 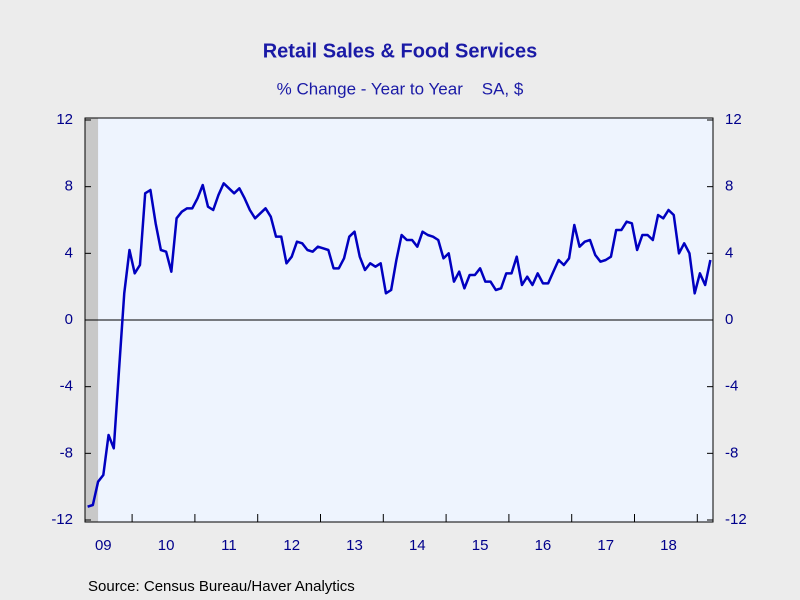 I want to click on chart-title: Retail Sales & Food Services, so click(x=400, y=51).